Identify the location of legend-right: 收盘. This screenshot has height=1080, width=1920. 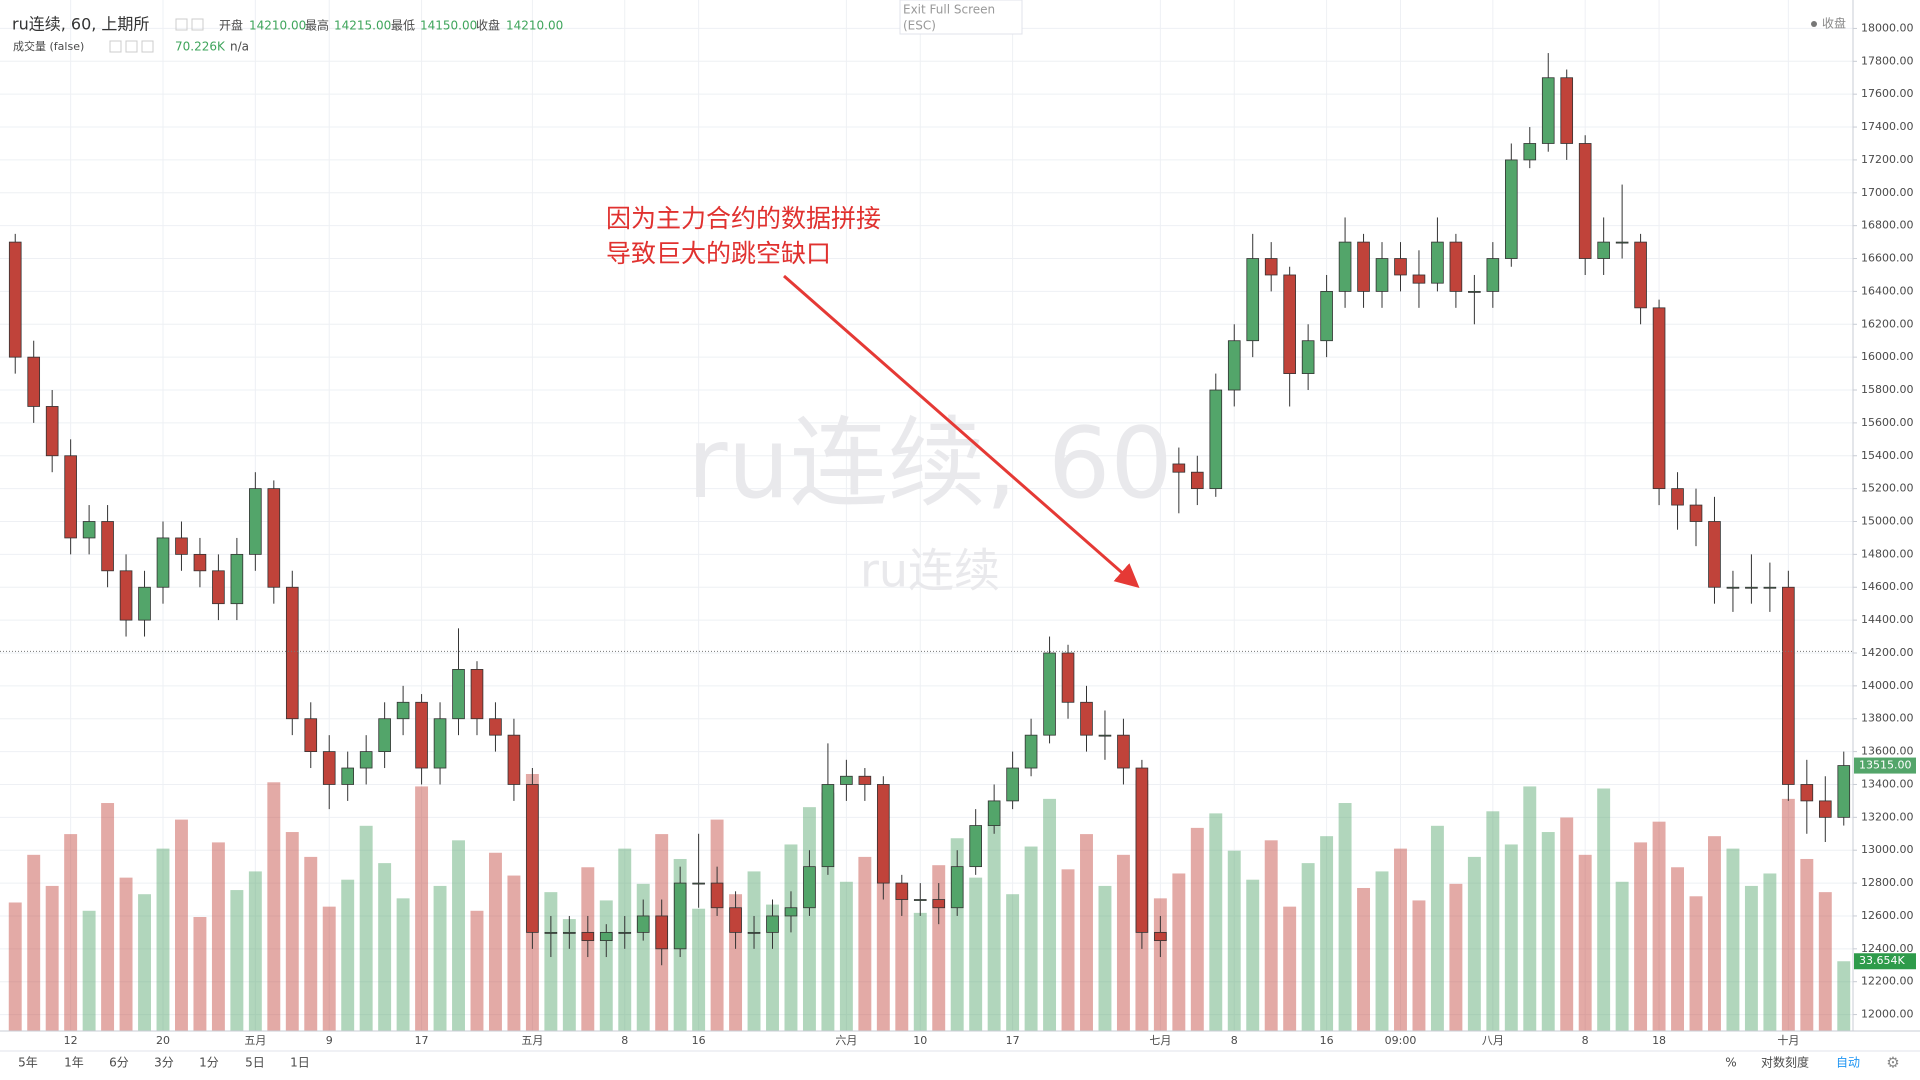
(1834, 23).